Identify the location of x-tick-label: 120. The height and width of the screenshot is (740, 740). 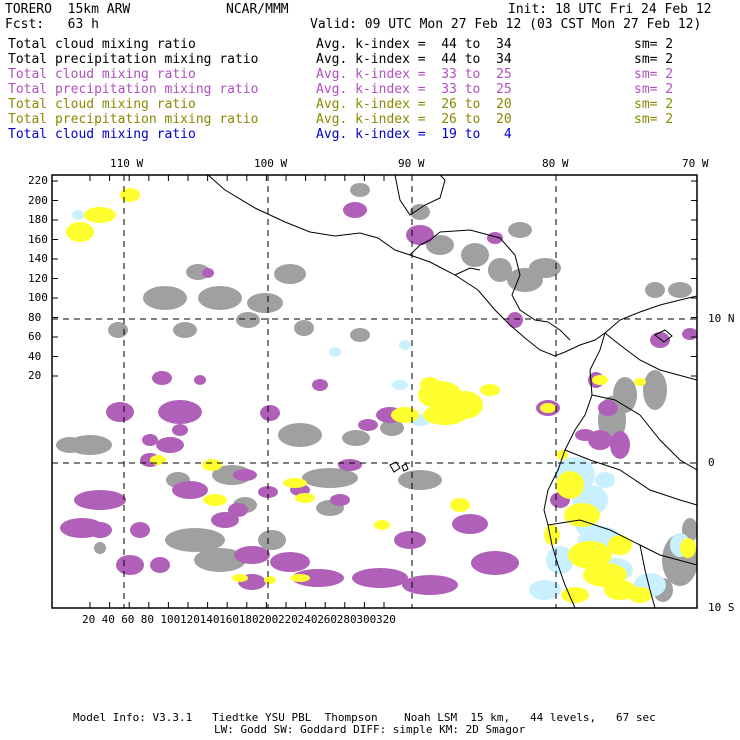
(190, 619).